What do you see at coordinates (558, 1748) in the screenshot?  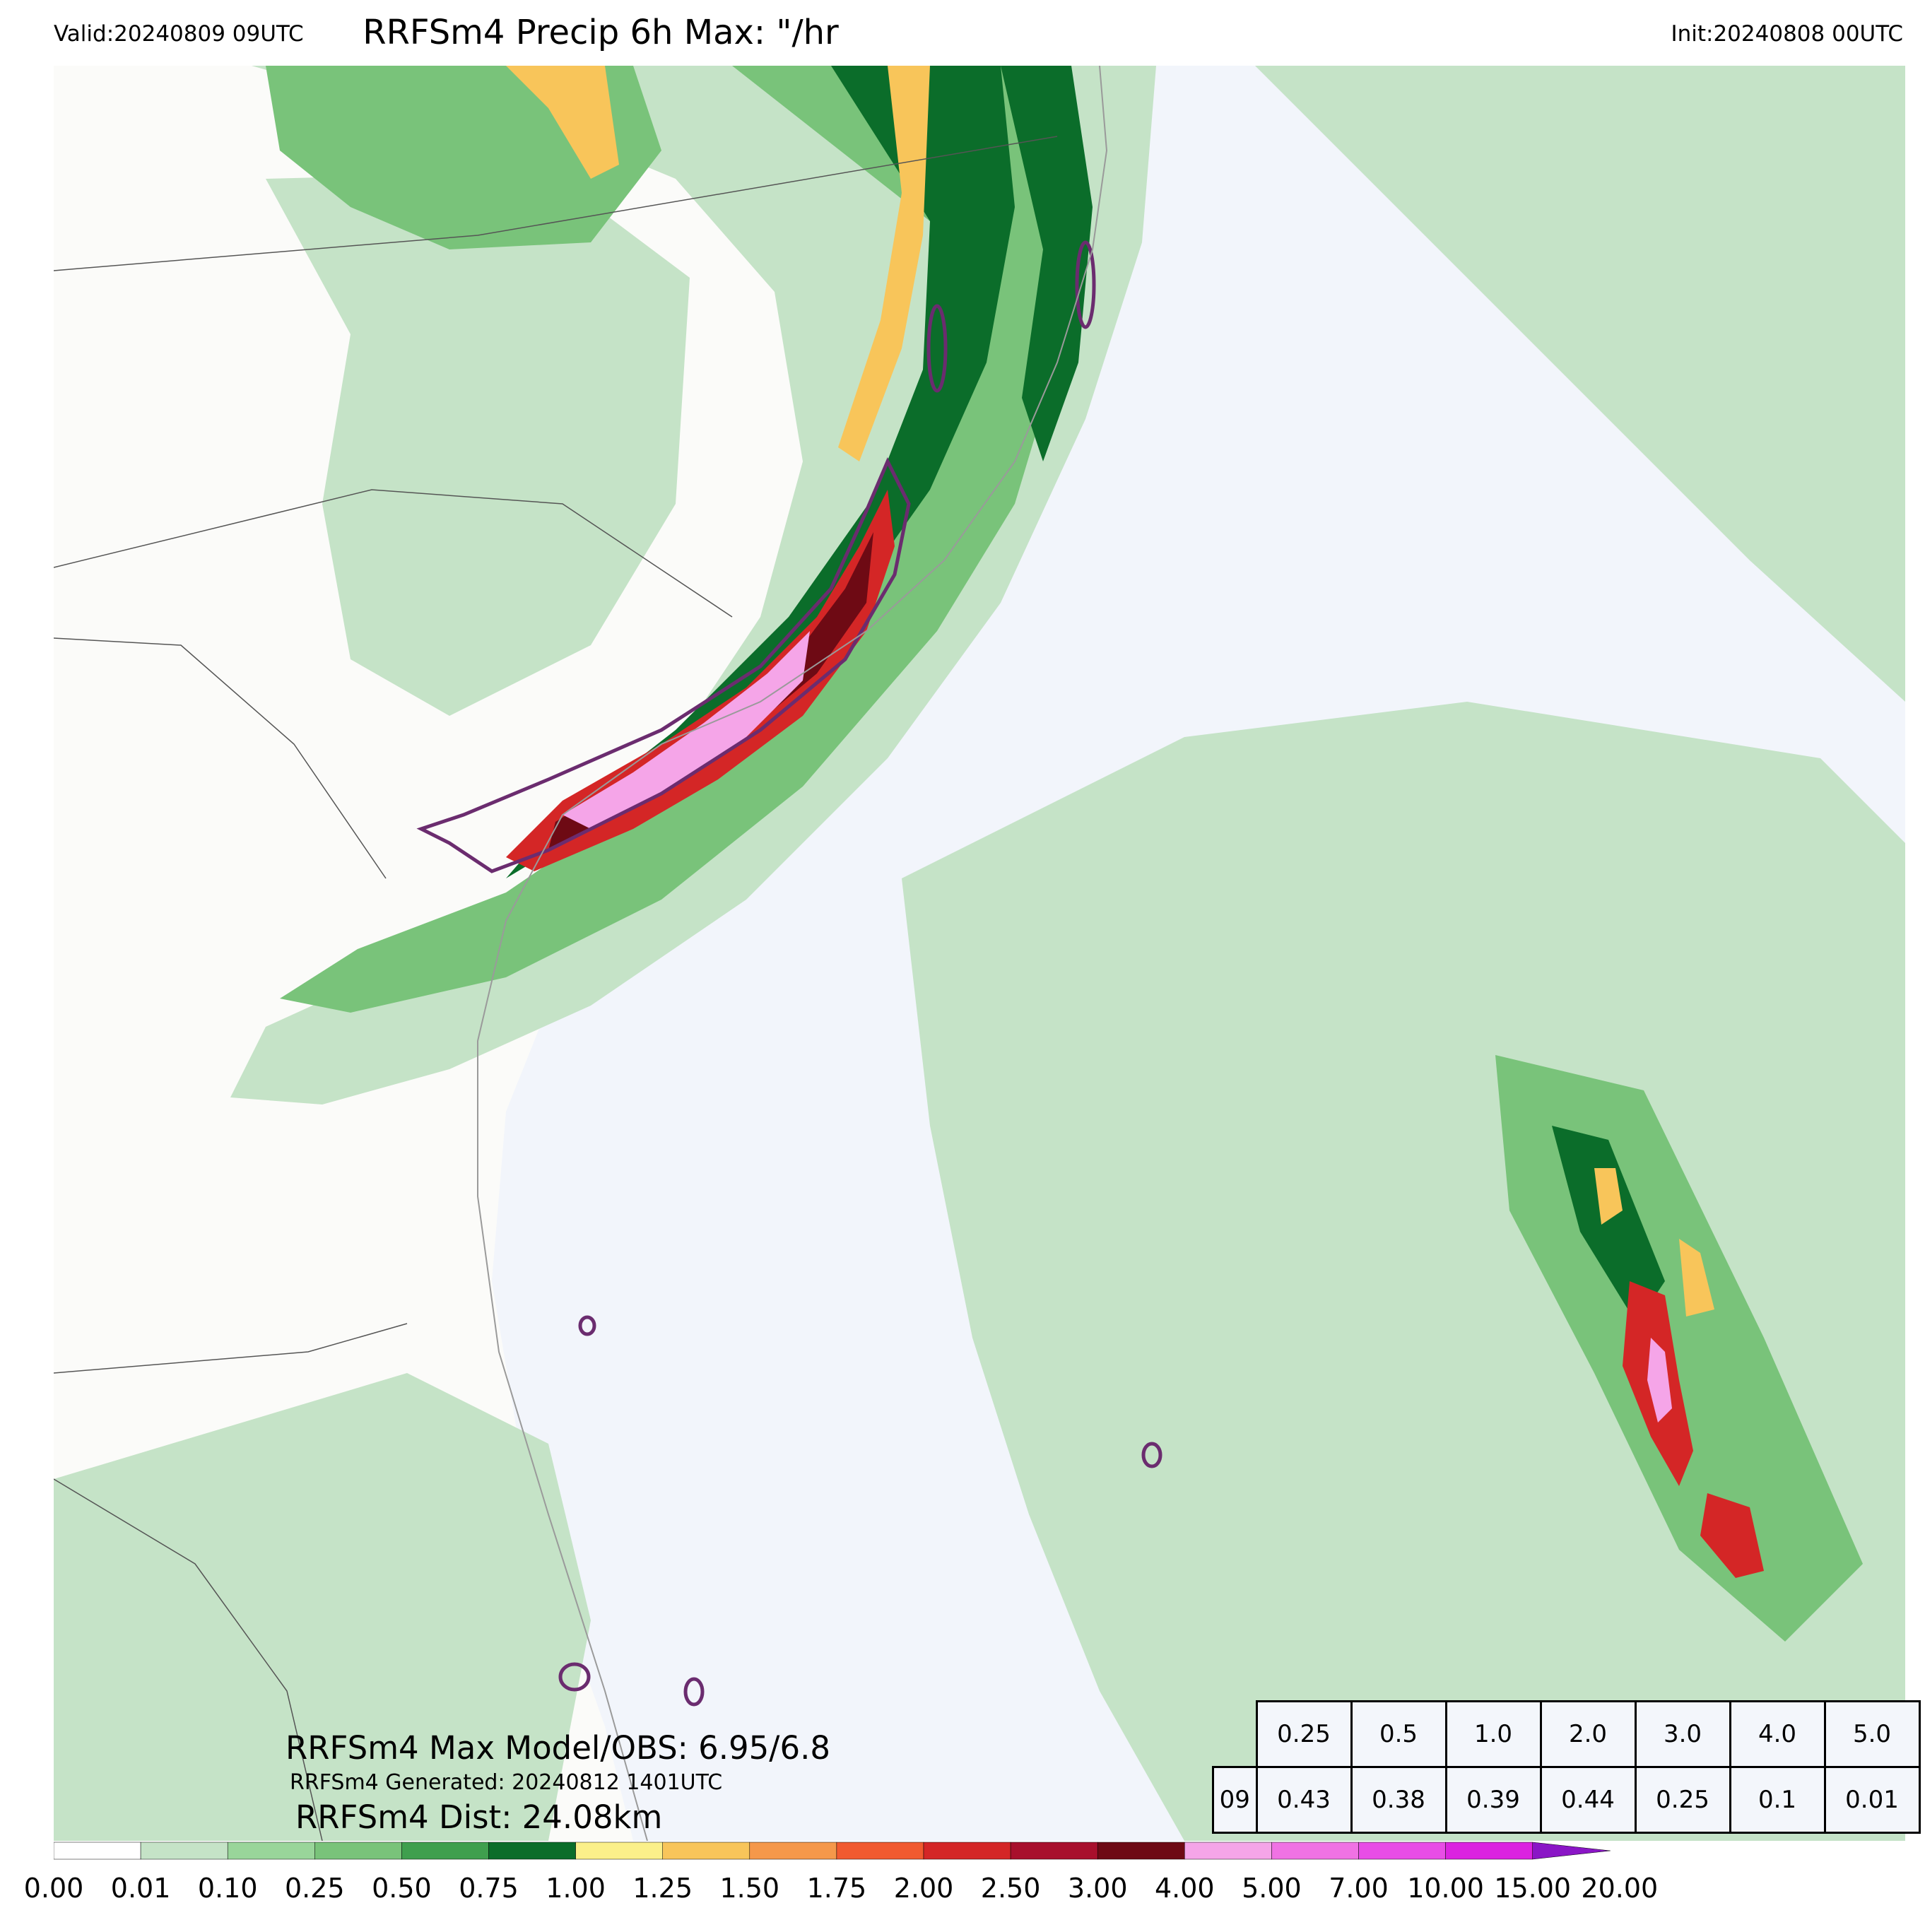 I see `max-model-obs-label: RRFSm4 Max Model/OBS: 6.95/6.8` at bounding box center [558, 1748].